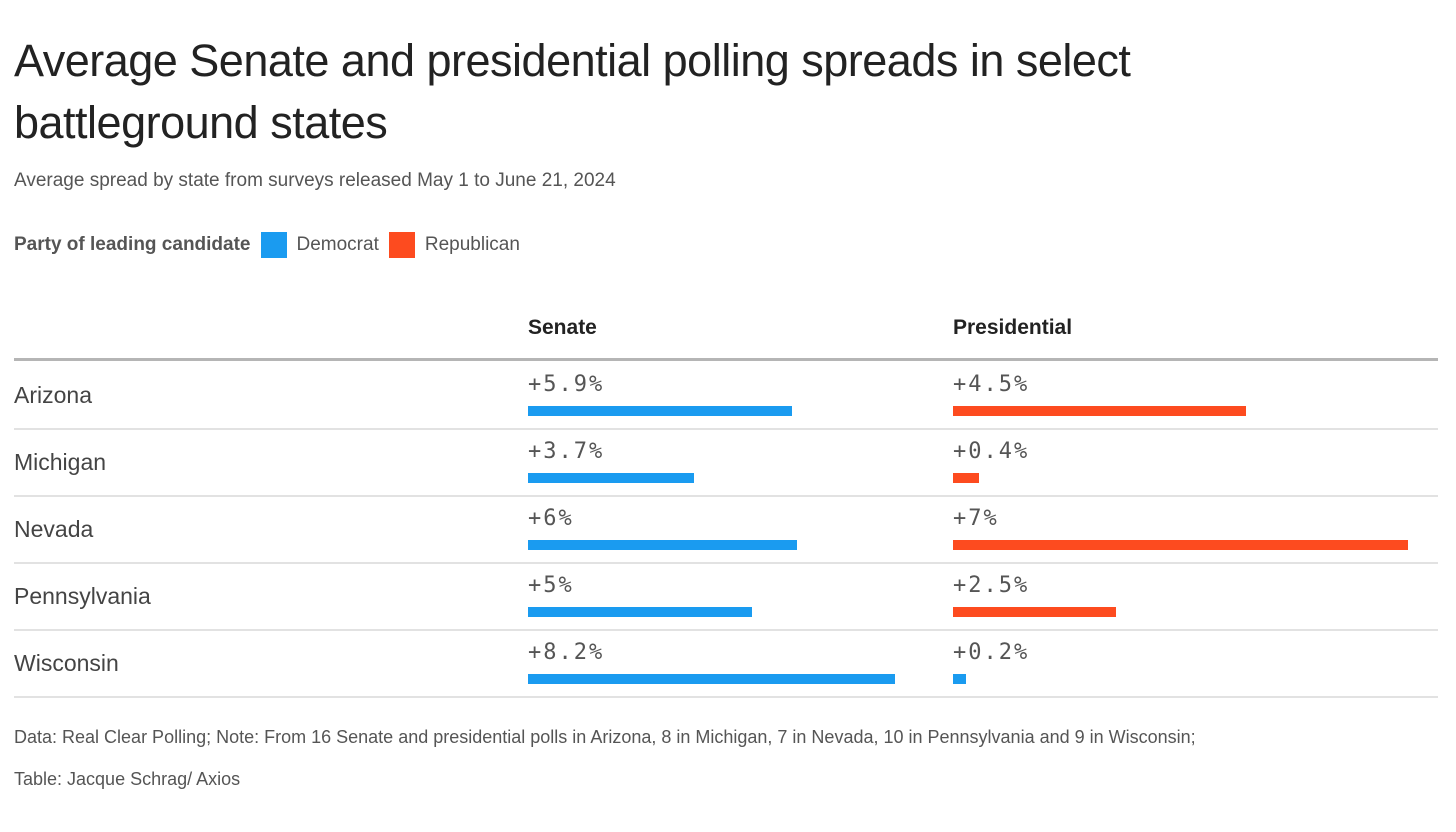 The height and width of the screenshot is (832, 1456). Describe the element at coordinates (401, 245) in the screenshot. I see `legend-swatch-republican` at that location.